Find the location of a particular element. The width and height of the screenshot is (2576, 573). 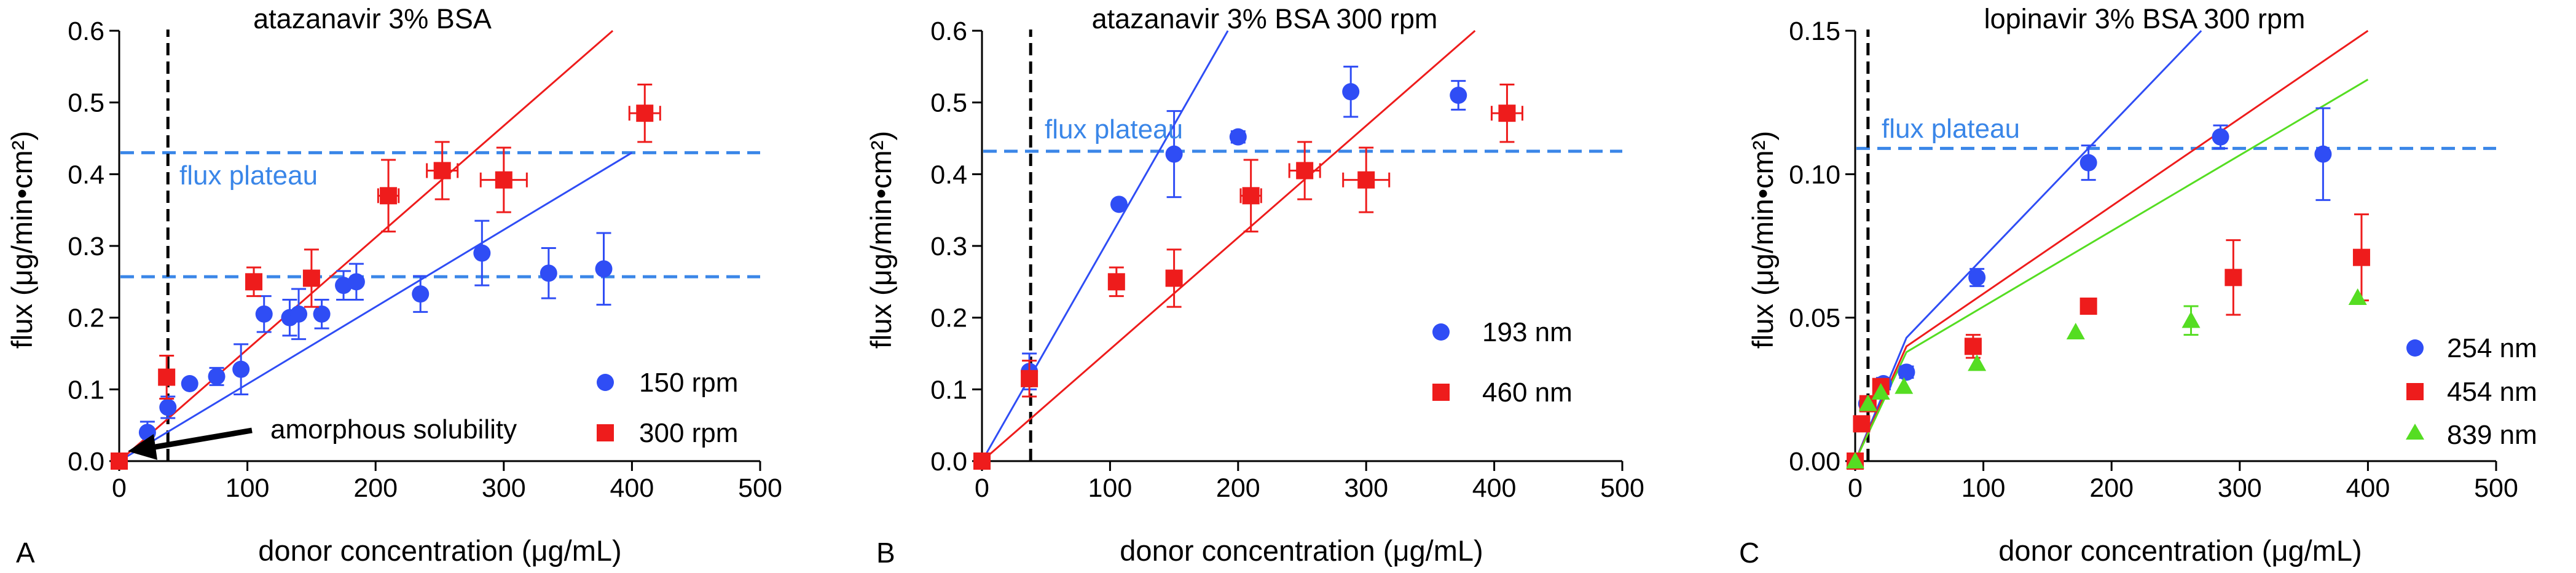

legend-marker-300-rpm is located at coordinates (605, 433).